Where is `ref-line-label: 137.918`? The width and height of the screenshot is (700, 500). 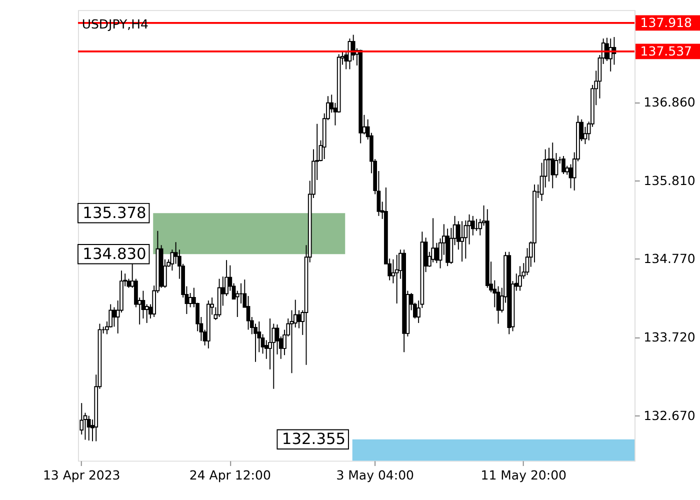 ref-line-label: 137.918 is located at coordinates (666, 22).